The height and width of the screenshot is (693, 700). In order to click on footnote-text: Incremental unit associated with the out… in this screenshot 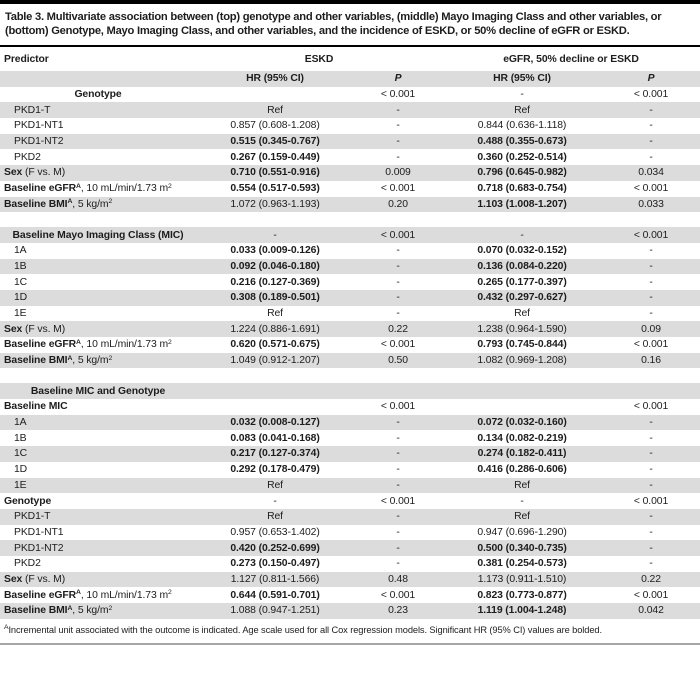, I will do `click(305, 629)`.